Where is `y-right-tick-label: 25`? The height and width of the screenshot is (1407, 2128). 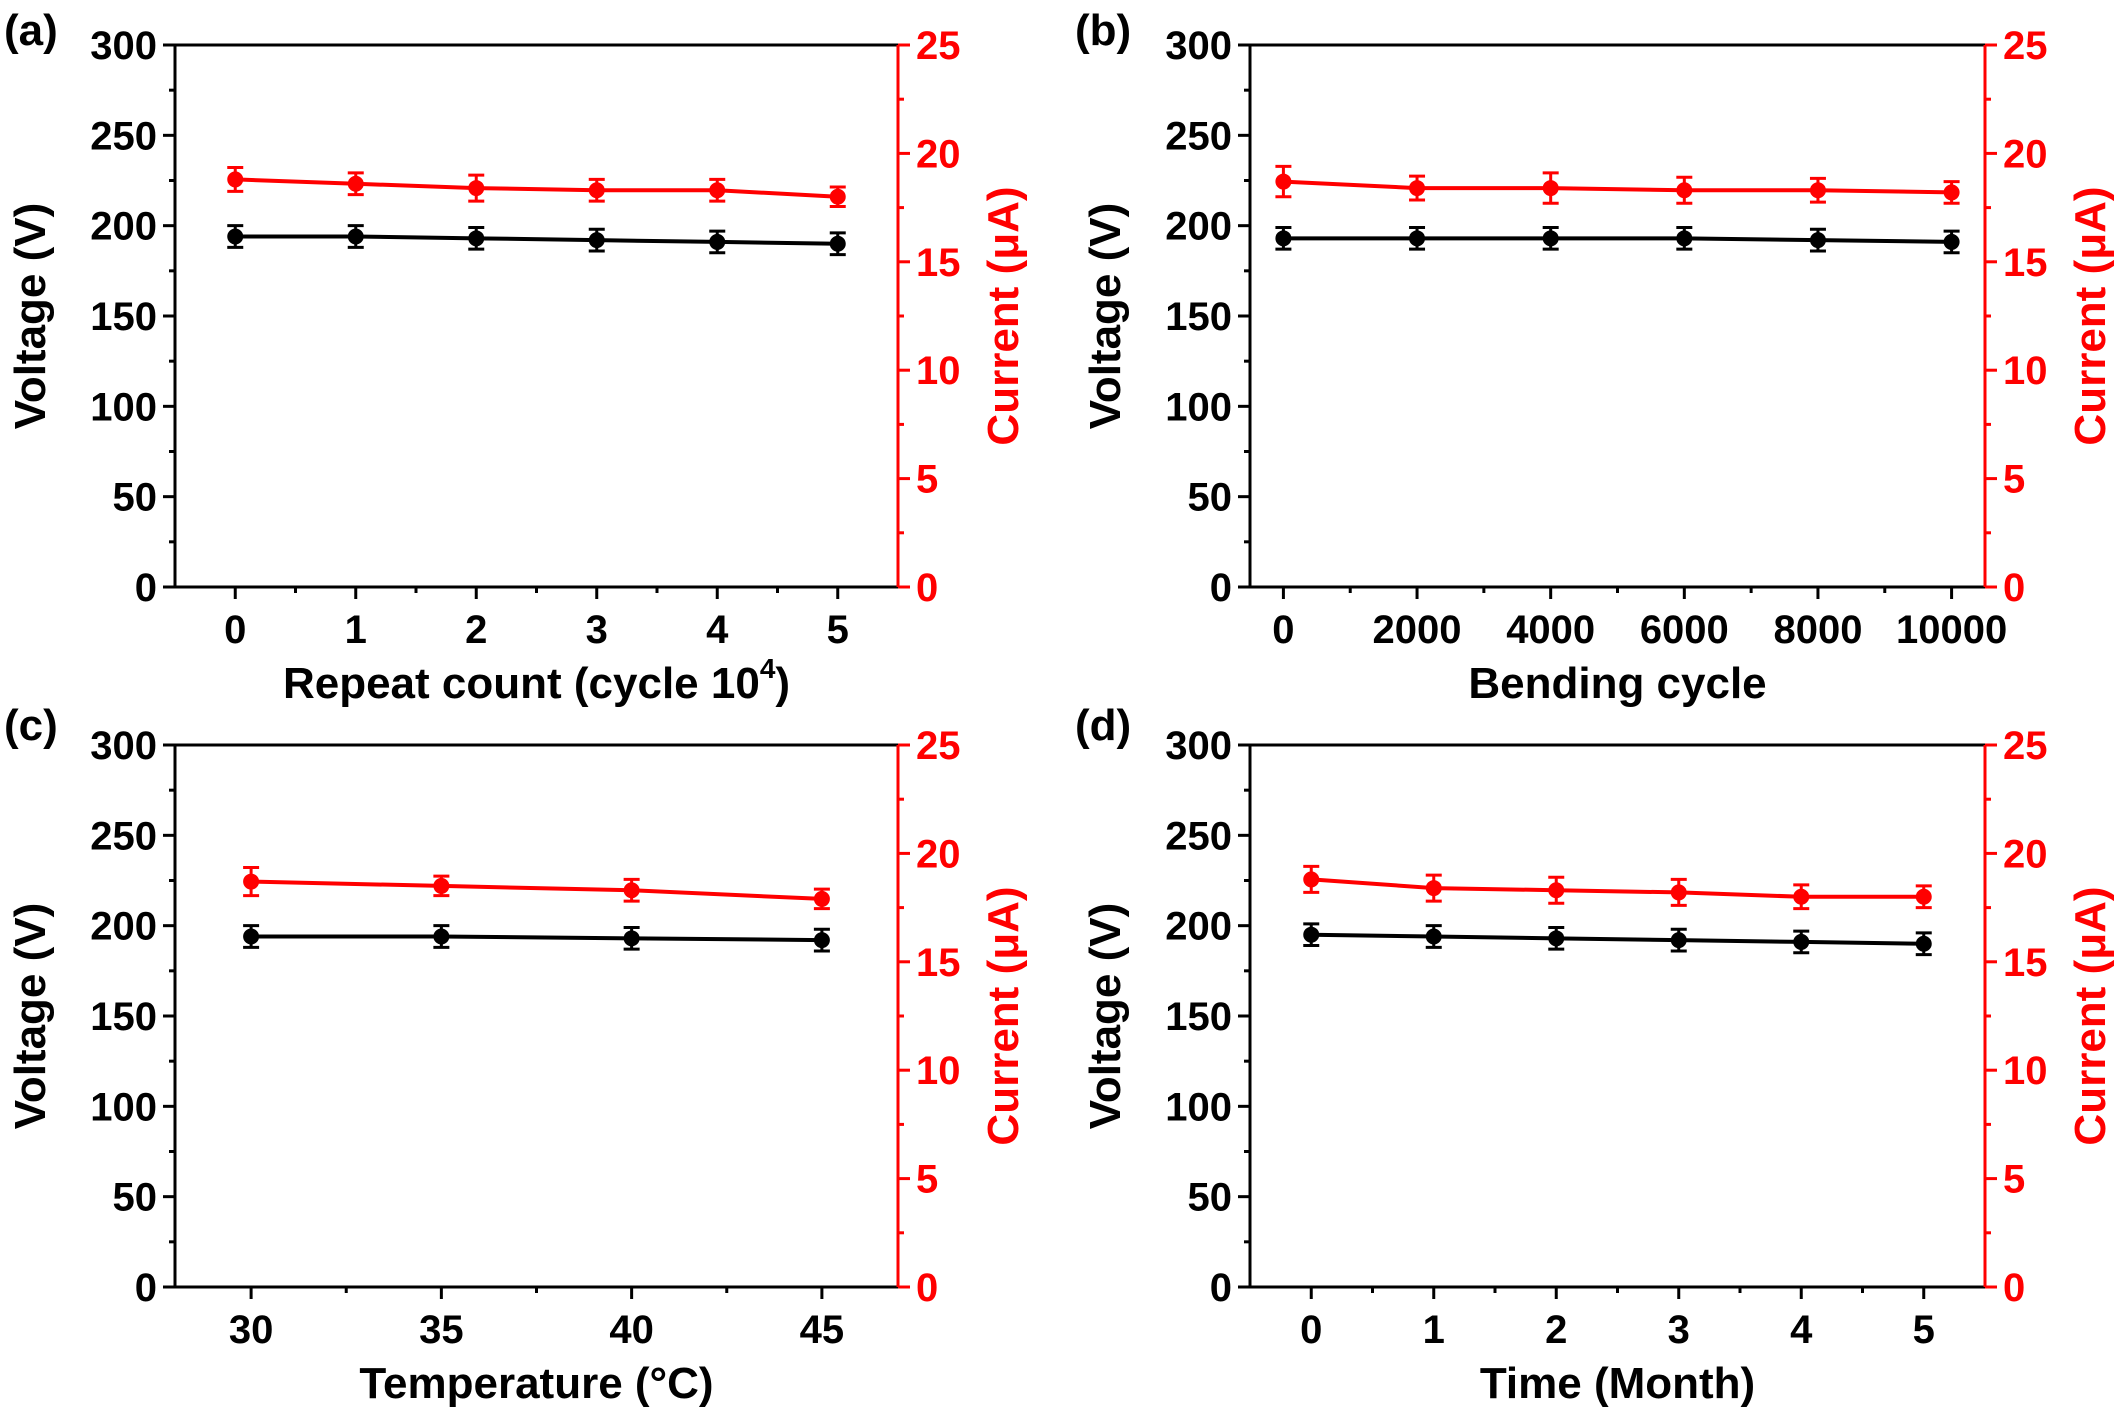
y-right-tick-label: 25 is located at coordinates (938, 746).